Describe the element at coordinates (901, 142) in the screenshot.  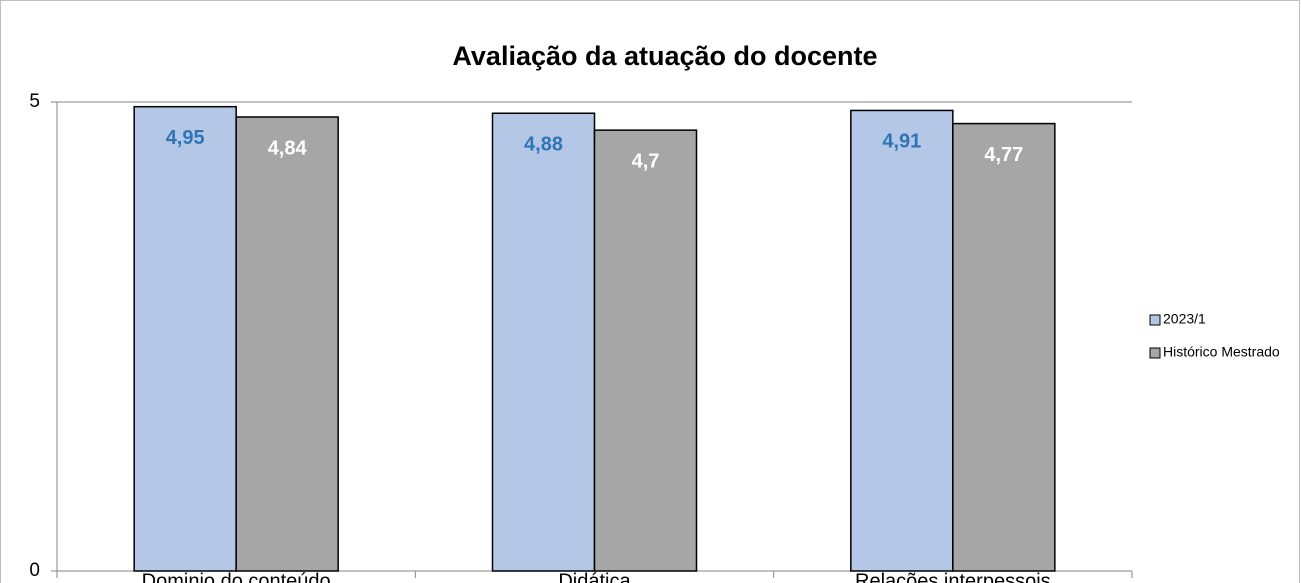
I see `data-label: 4,91` at that location.